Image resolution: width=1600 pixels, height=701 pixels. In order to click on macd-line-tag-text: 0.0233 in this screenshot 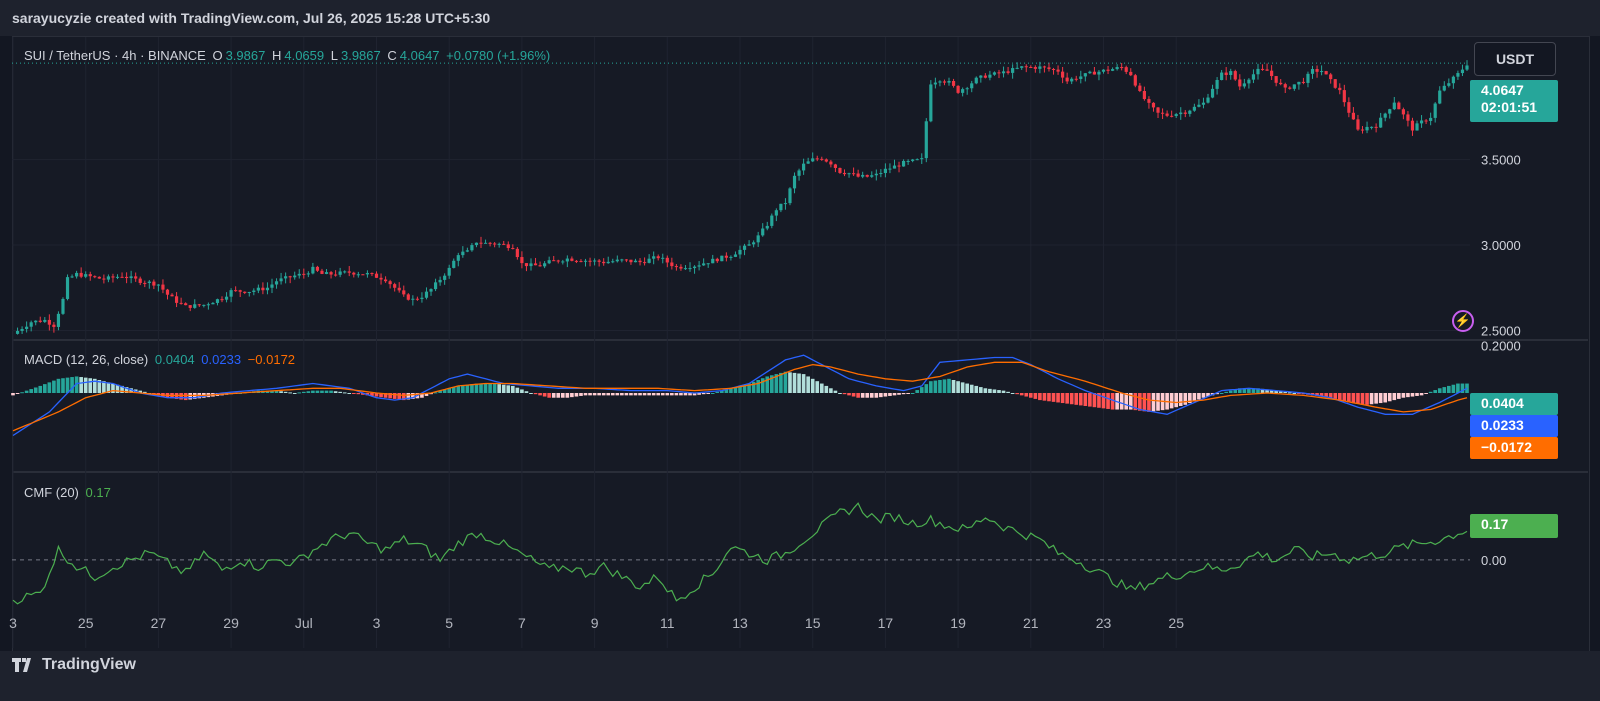, I will do `click(1502, 425)`.